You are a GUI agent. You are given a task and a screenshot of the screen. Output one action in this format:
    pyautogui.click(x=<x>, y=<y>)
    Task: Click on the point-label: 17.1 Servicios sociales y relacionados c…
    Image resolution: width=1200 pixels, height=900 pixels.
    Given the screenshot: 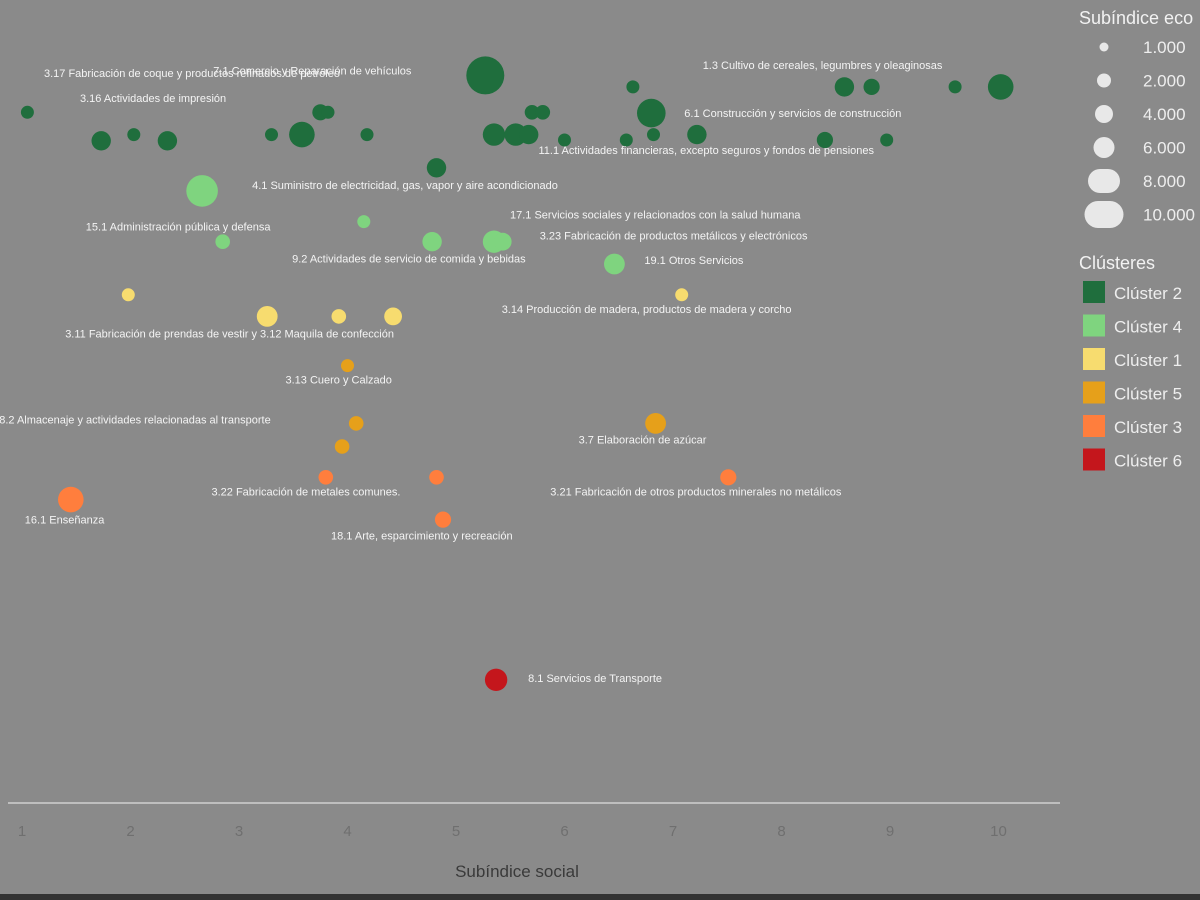 What is the action you would take?
    pyautogui.click(x=655, y=216)
    